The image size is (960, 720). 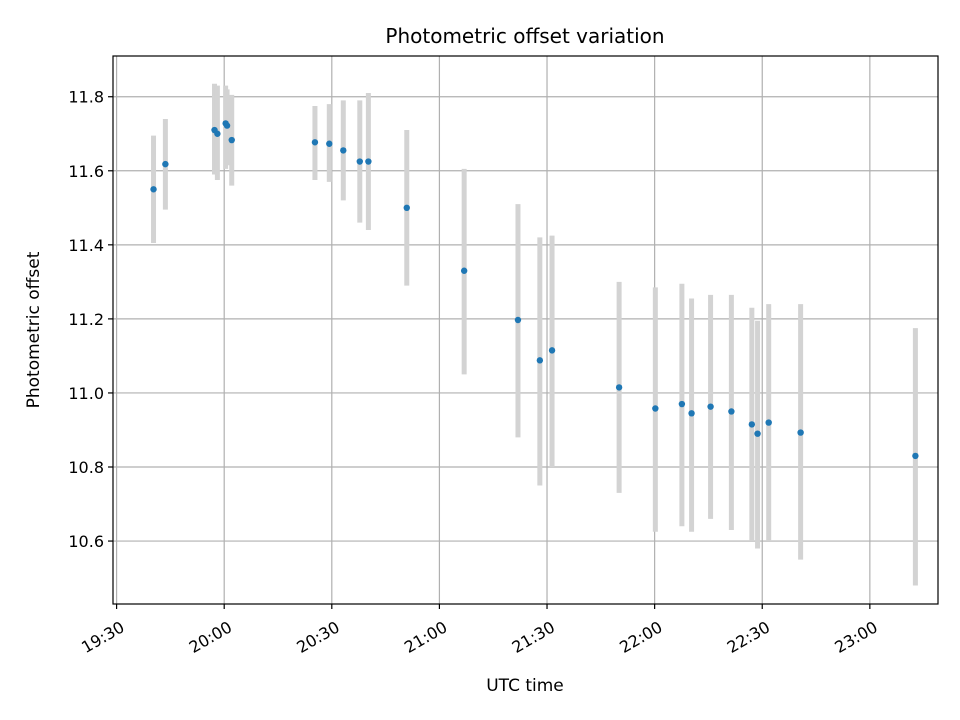 What do you see at coordinates (86, 319) in the screenshot?
I see `y-tick-label: 11.2` at bounding box center [86, 319].